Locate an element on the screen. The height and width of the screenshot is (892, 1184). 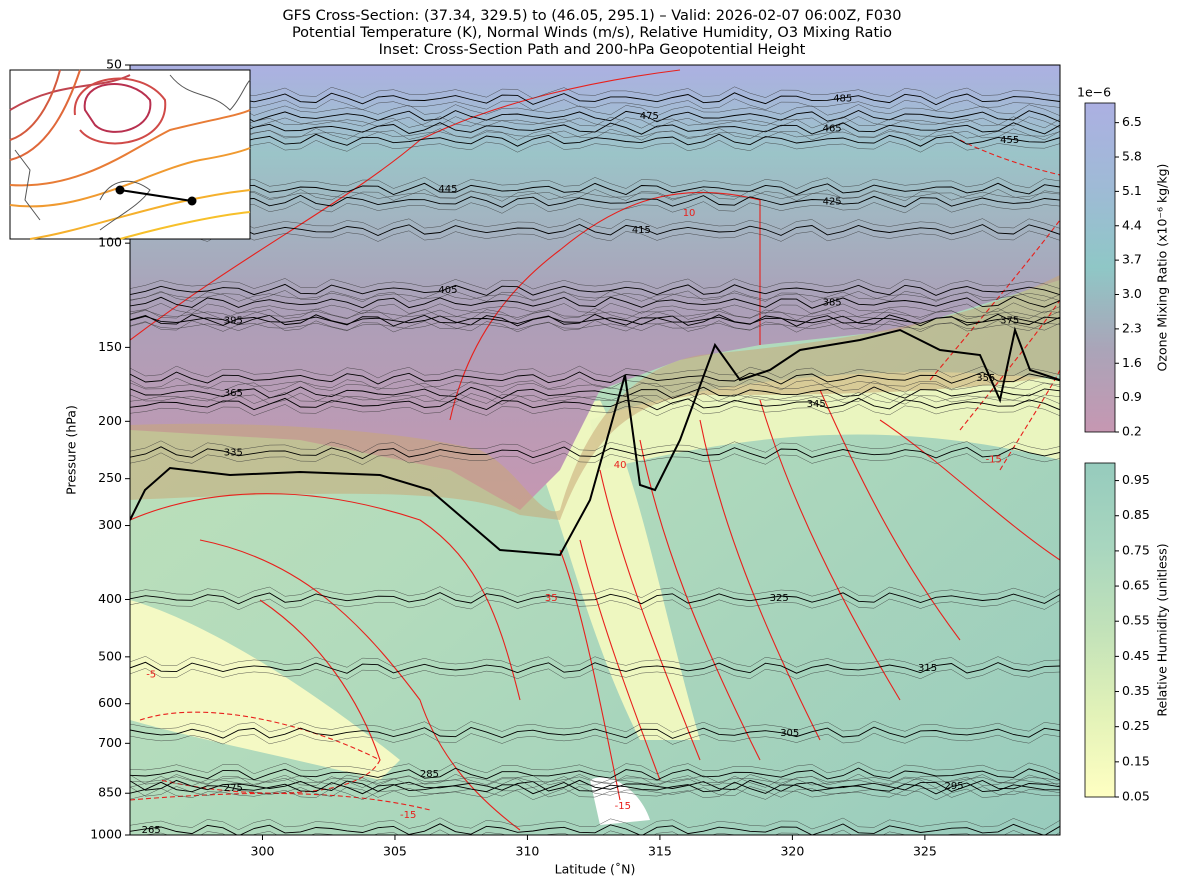
colorbar-tick-label: 0.55 is located at coordinates (1136, 620).